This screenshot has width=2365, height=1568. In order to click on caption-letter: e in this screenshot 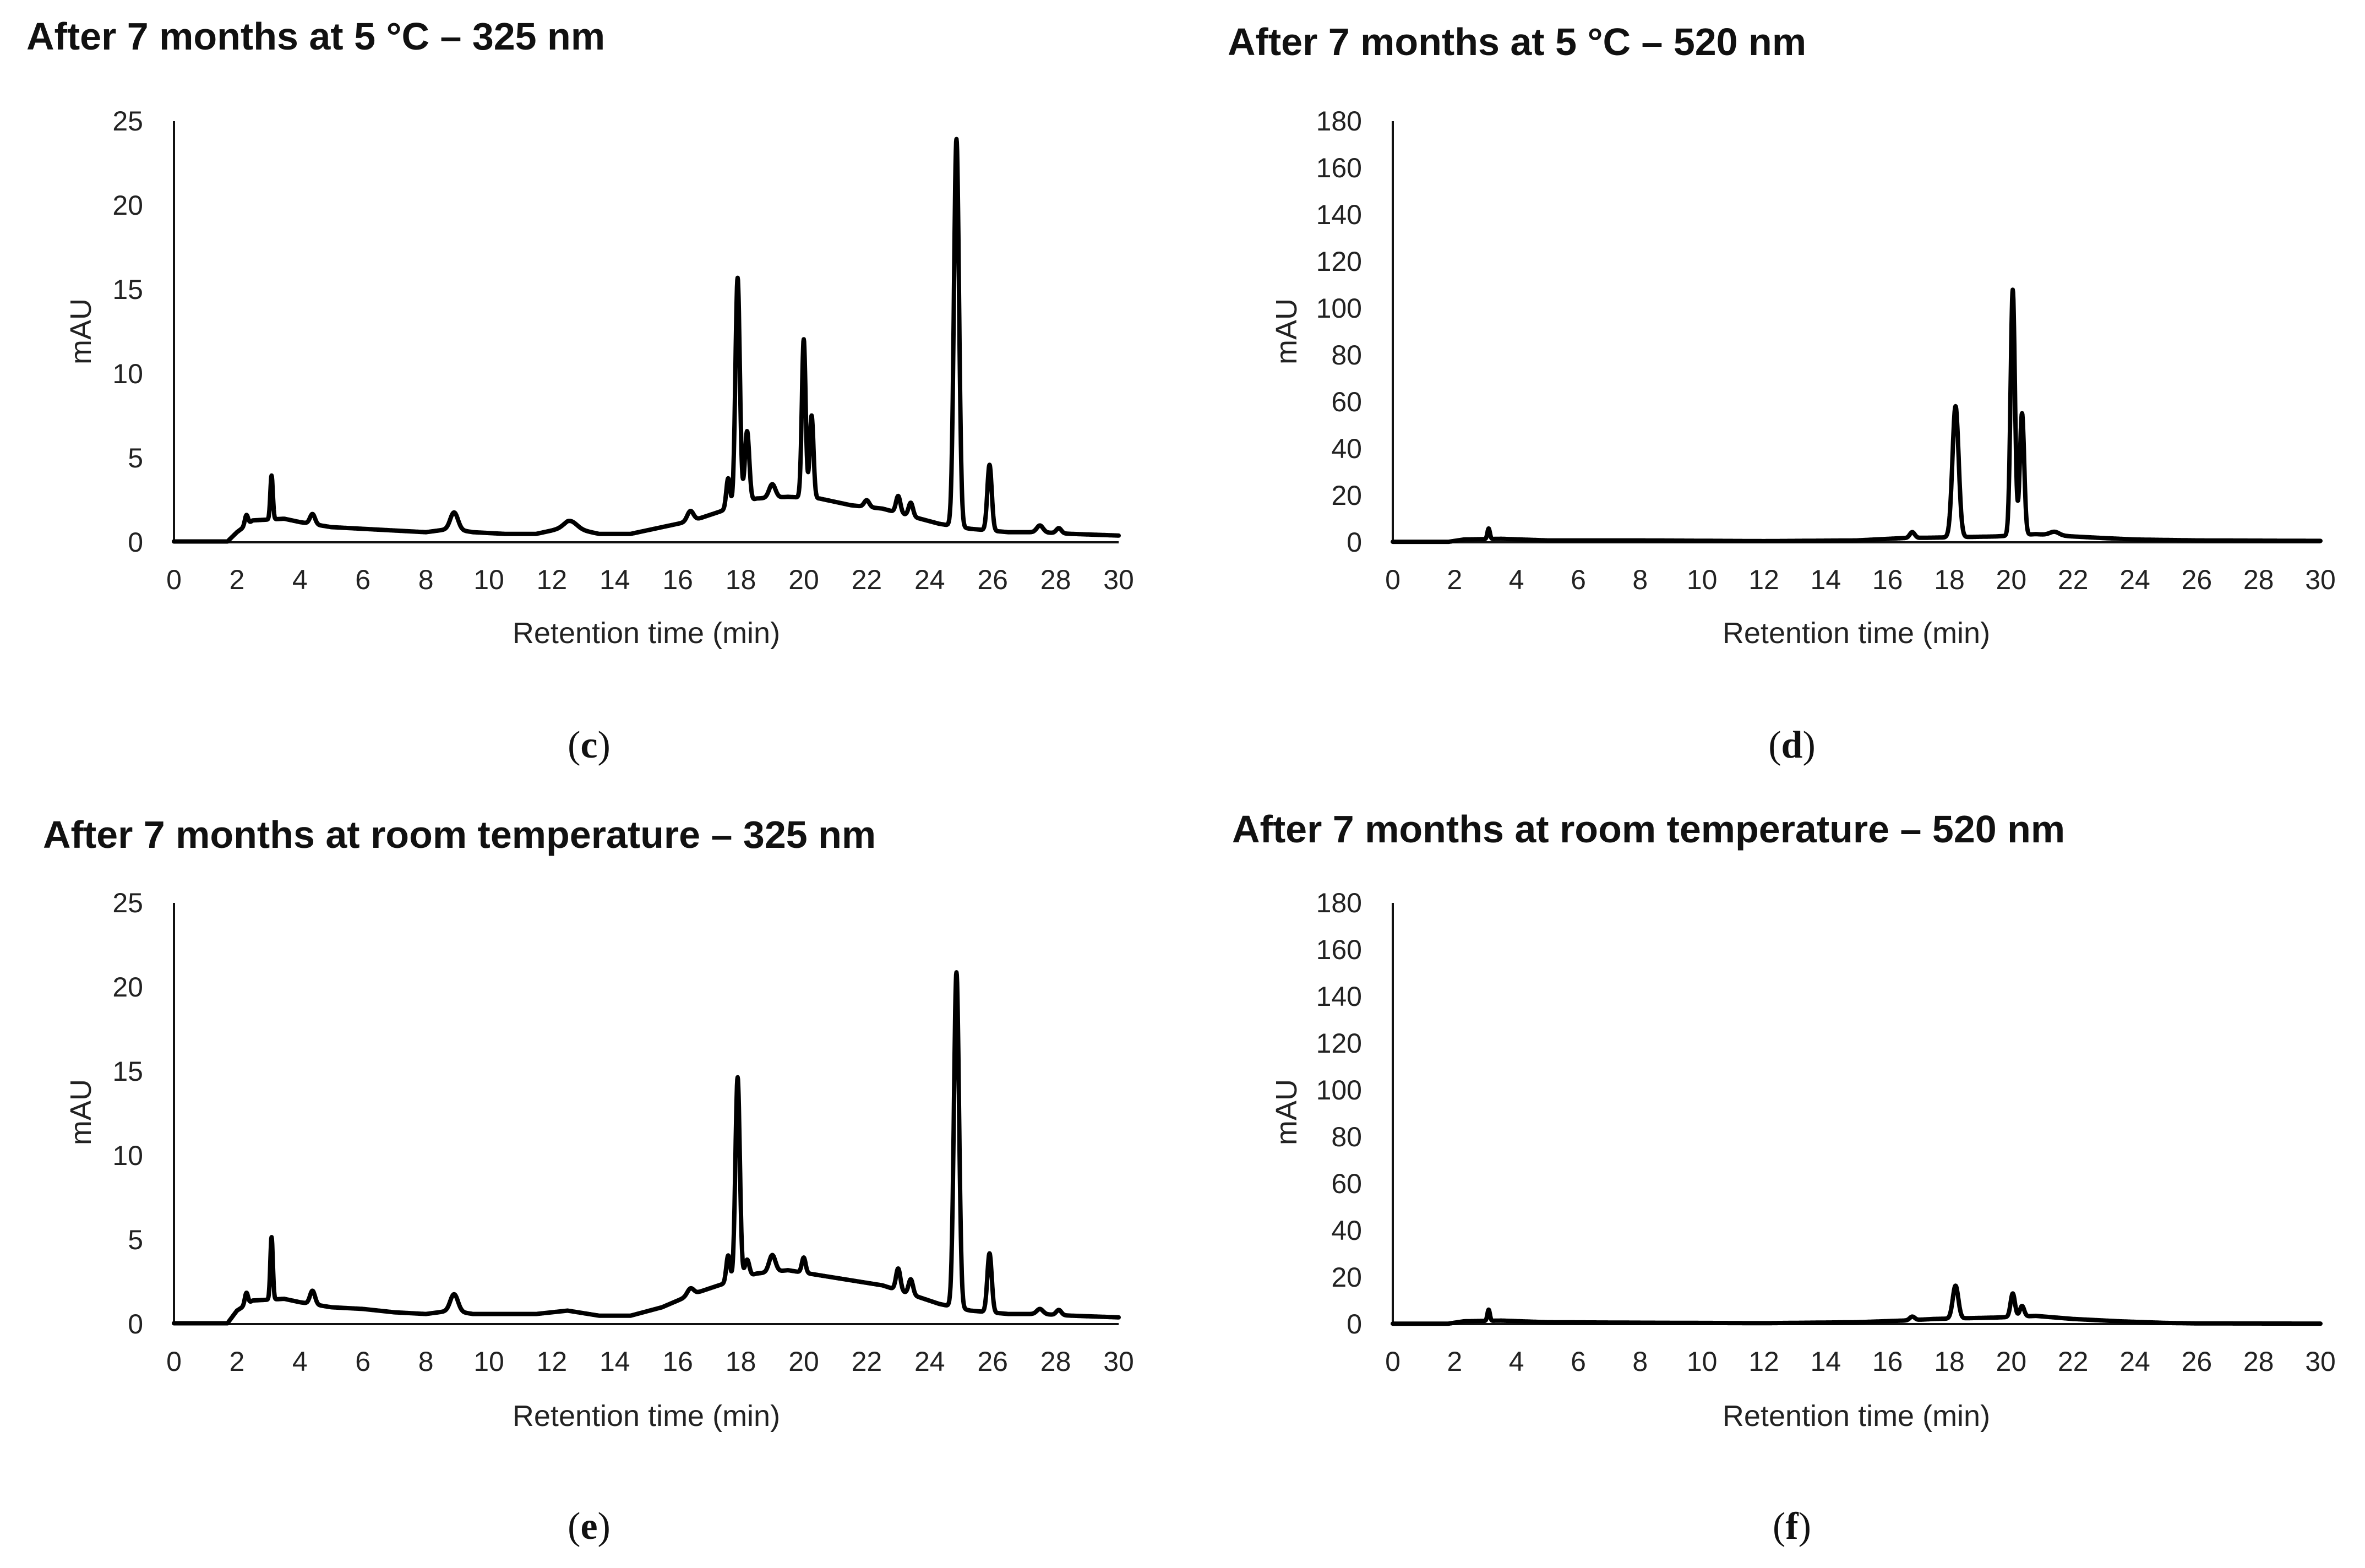, I will do `click(588, 1526)`.